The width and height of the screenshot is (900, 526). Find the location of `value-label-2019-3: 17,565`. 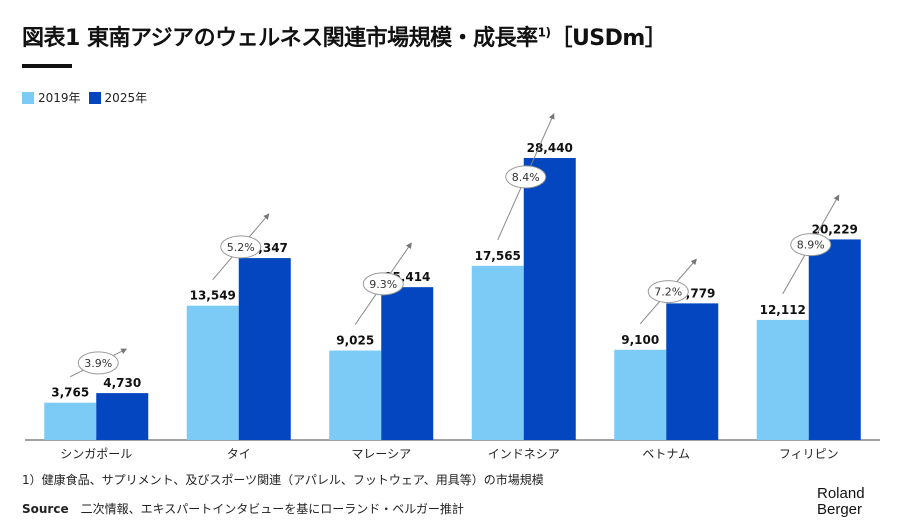

value-label-2019-3: 17,565 is located at coordinates (498, 256).